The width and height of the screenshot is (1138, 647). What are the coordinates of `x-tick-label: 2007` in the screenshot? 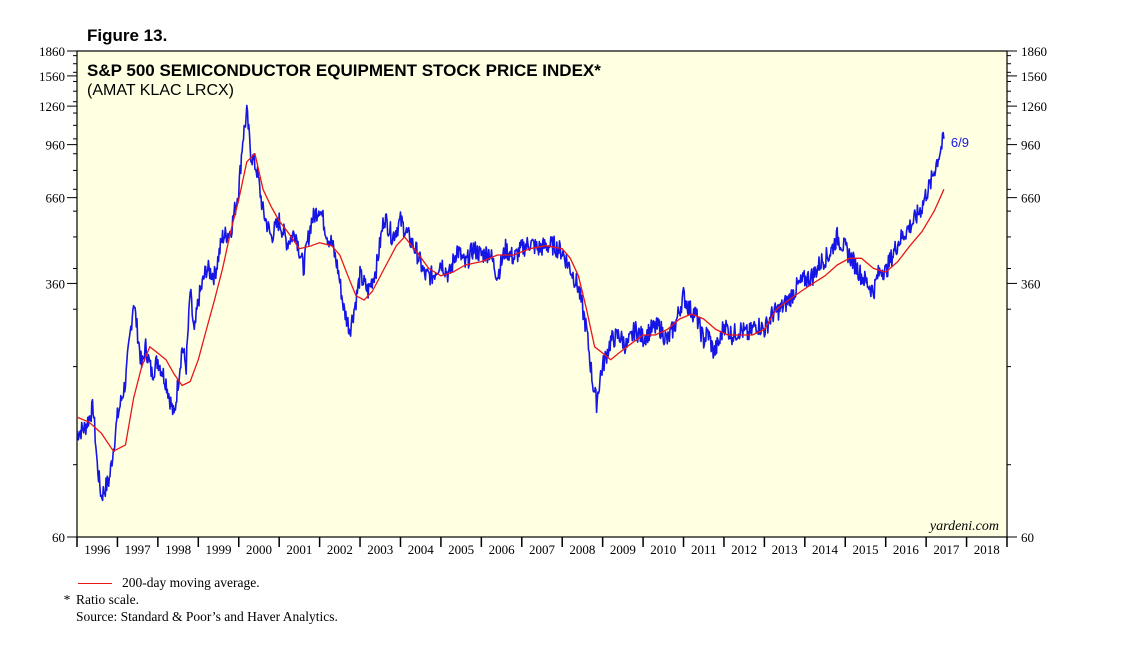 It's located at (542, 549).